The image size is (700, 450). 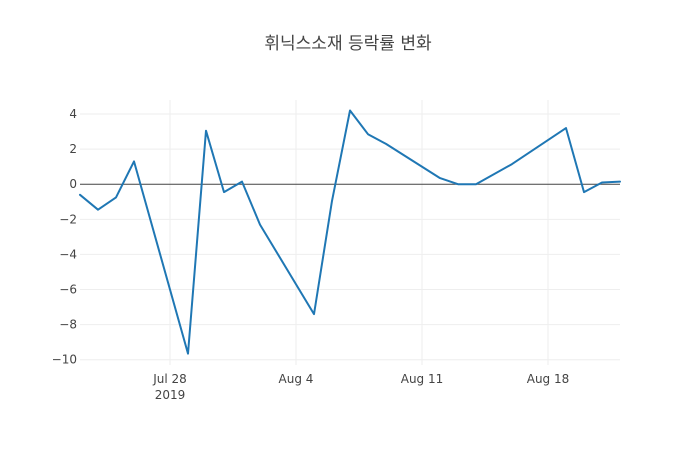 What do you see at coordinates (68, 325) in the screenshot?
I see `y-tick-label: −8` at bounding box center [68, 325].